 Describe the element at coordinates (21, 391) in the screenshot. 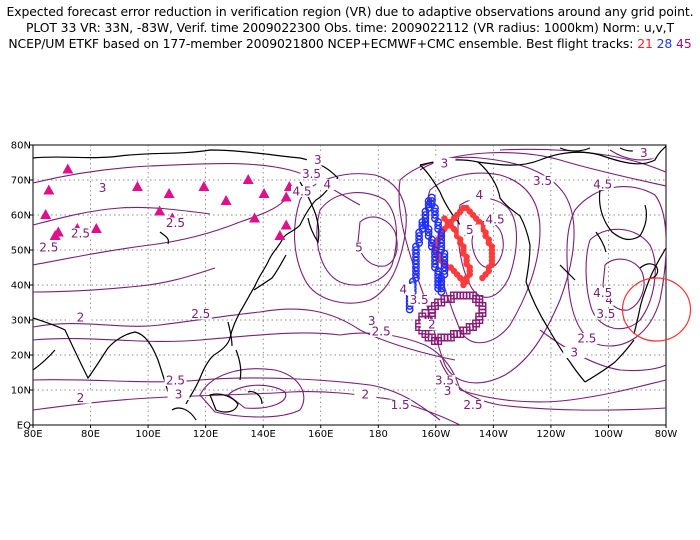

I see `y-tick-label: 10N` at that location.